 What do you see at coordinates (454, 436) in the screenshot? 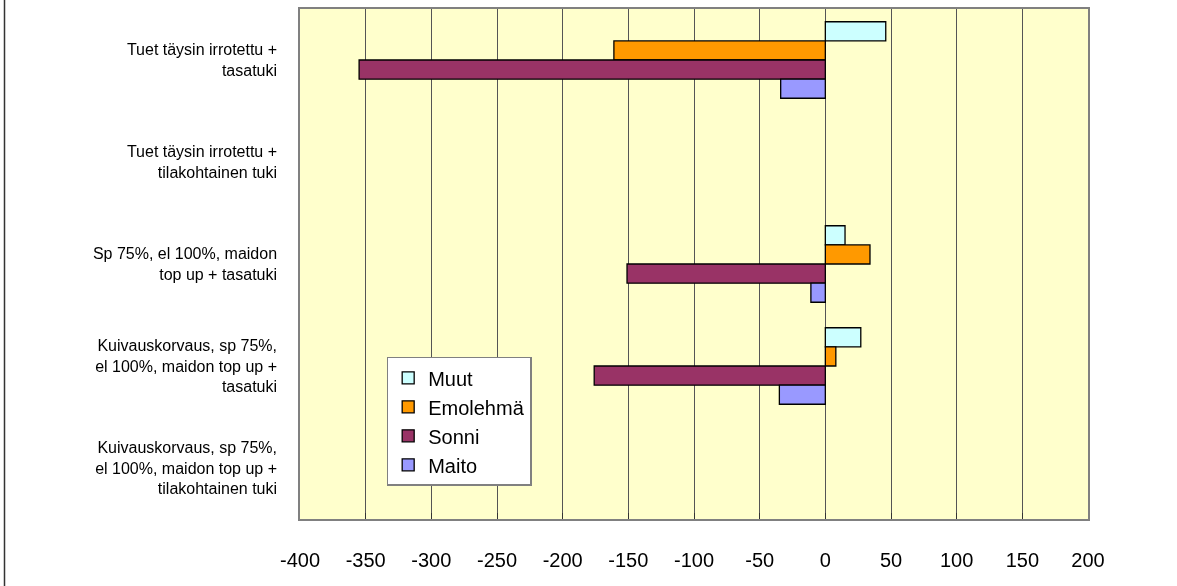
I see `legend-label: Sonni` at bounding box center [454, 436].